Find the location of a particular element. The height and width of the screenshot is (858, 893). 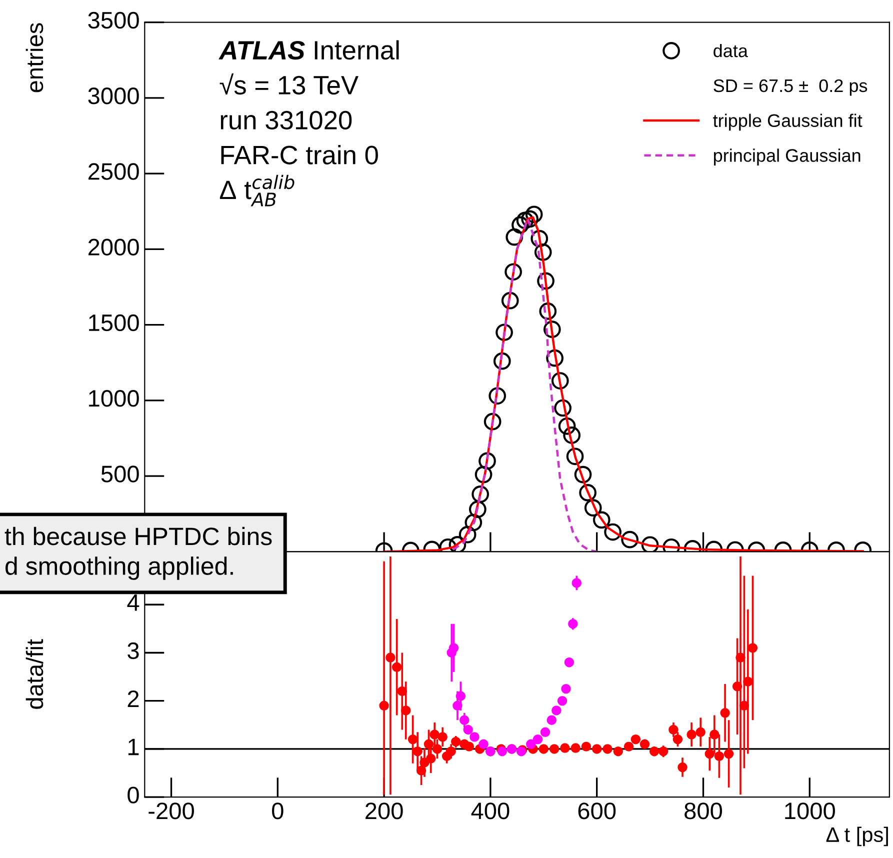

x-tick-label: 800 is located at coordinates (703, 811).